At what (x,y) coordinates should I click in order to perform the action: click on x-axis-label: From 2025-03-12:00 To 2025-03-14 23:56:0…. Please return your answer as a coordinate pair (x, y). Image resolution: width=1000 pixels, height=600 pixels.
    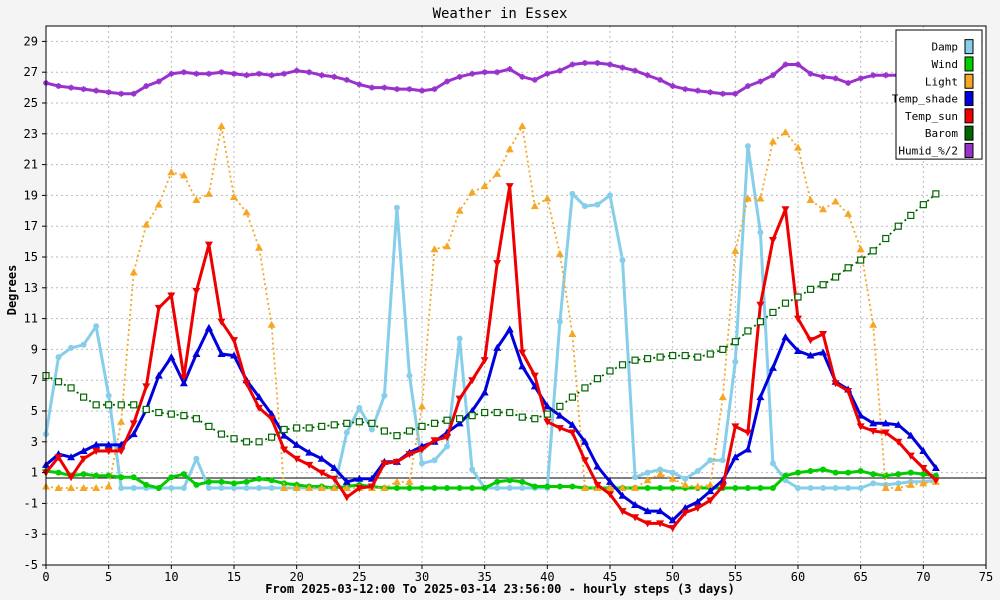
    Looking at the image, I should click on (500, 589).